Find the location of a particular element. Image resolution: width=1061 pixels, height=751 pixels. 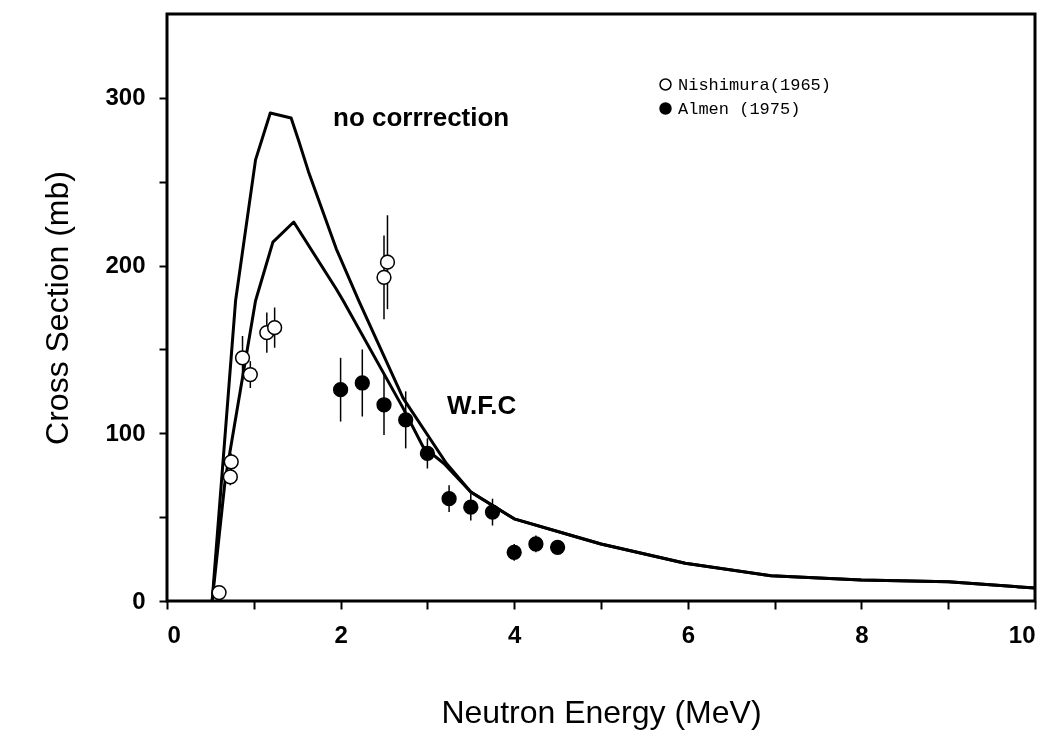

y-axis-title: Cross Section (mb) is located at coordinates (57, 308).